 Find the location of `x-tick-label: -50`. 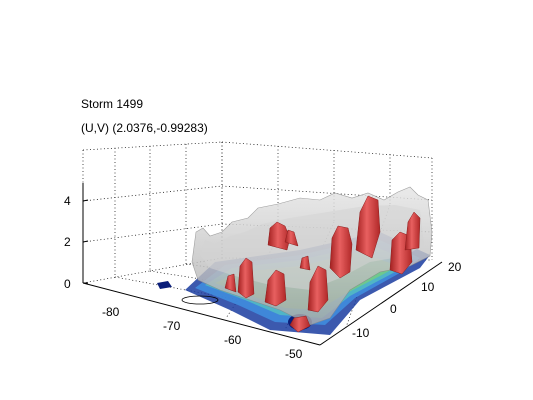

x-tick-label: -50 is located at coordinates (294, 354).